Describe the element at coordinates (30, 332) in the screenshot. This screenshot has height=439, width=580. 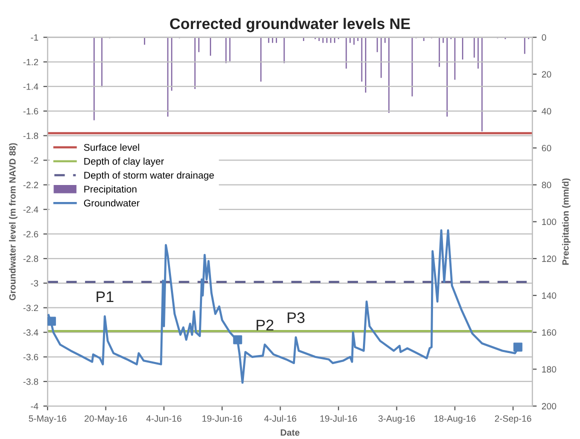
I see `y-tick-label: -3.4` at that location.